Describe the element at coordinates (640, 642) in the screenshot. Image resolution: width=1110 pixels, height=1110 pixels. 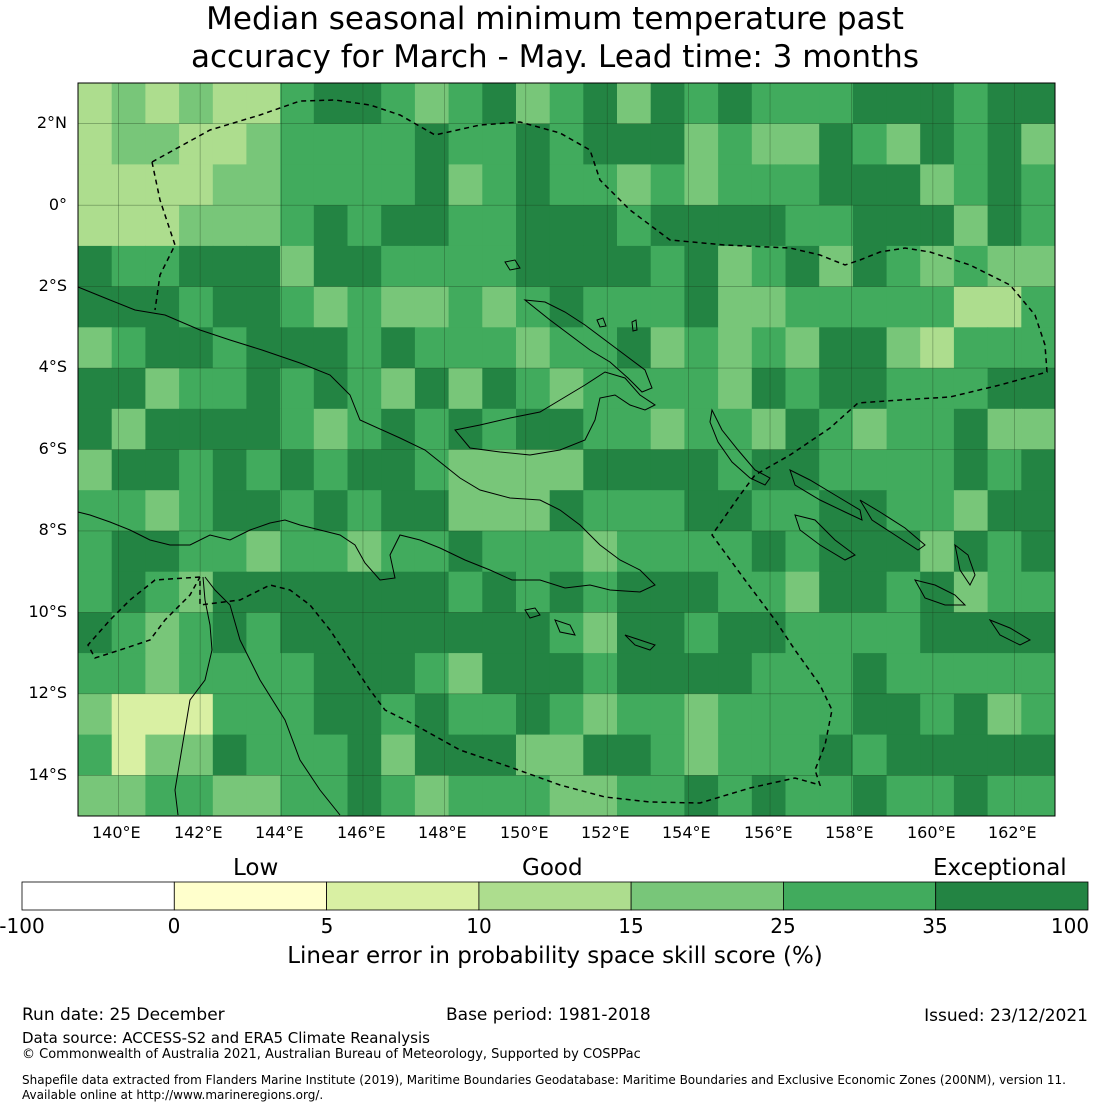
I see `louisiade-coastline` at that location.